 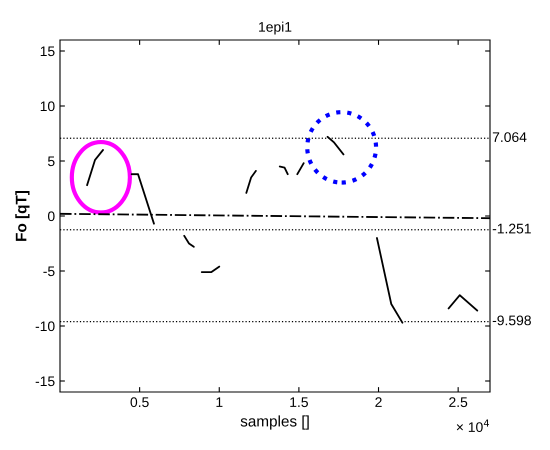 I want to click on y-tick-label: -5, so click(x=49, y=271).